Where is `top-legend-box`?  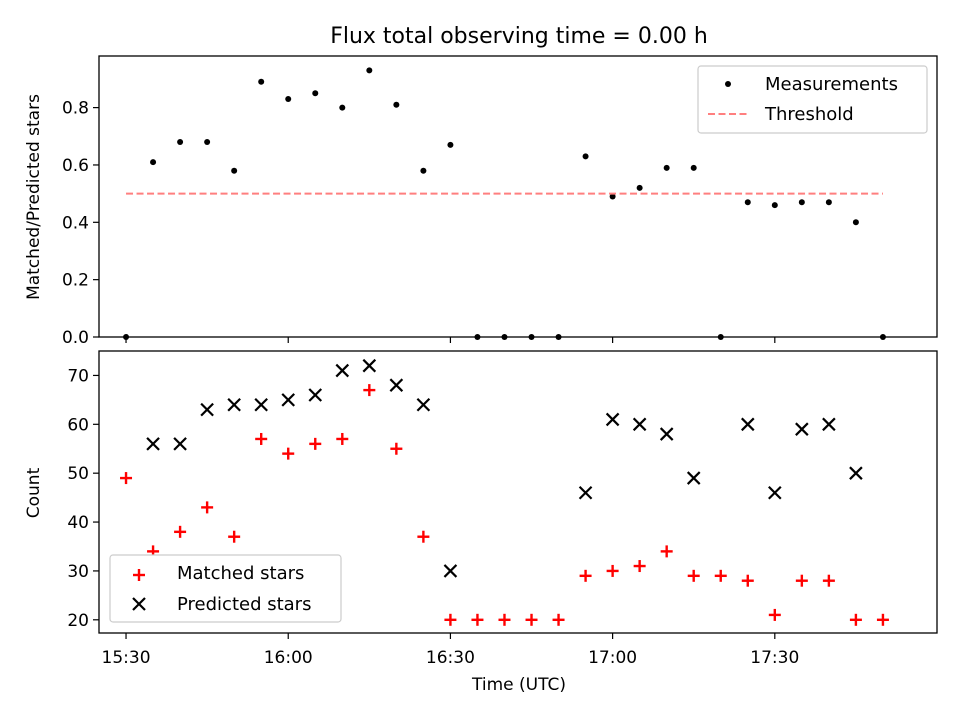
top-legend-box is located at coordinates (812, 99).